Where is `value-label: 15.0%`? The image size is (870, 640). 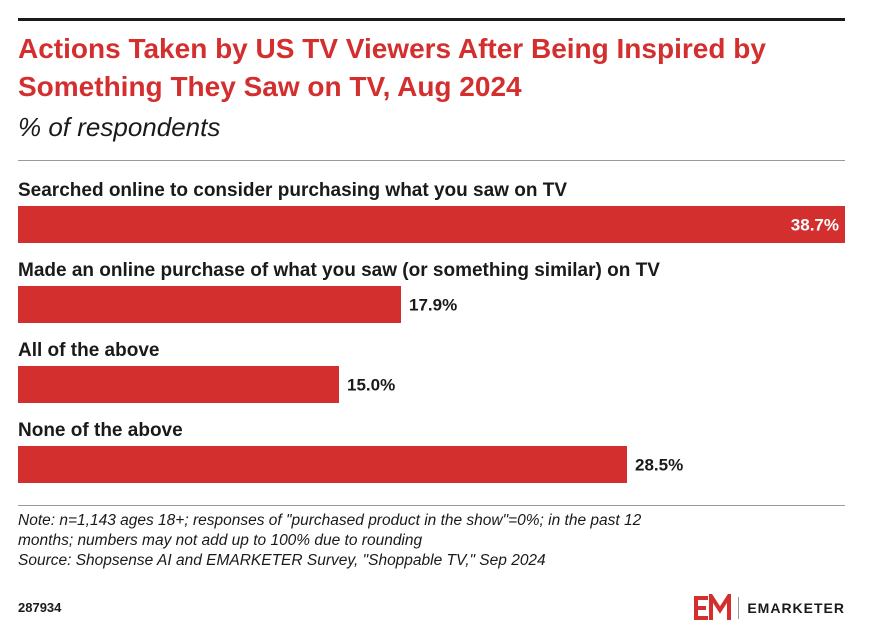 value-label: 15.0% is located at coordinates (371, 385).